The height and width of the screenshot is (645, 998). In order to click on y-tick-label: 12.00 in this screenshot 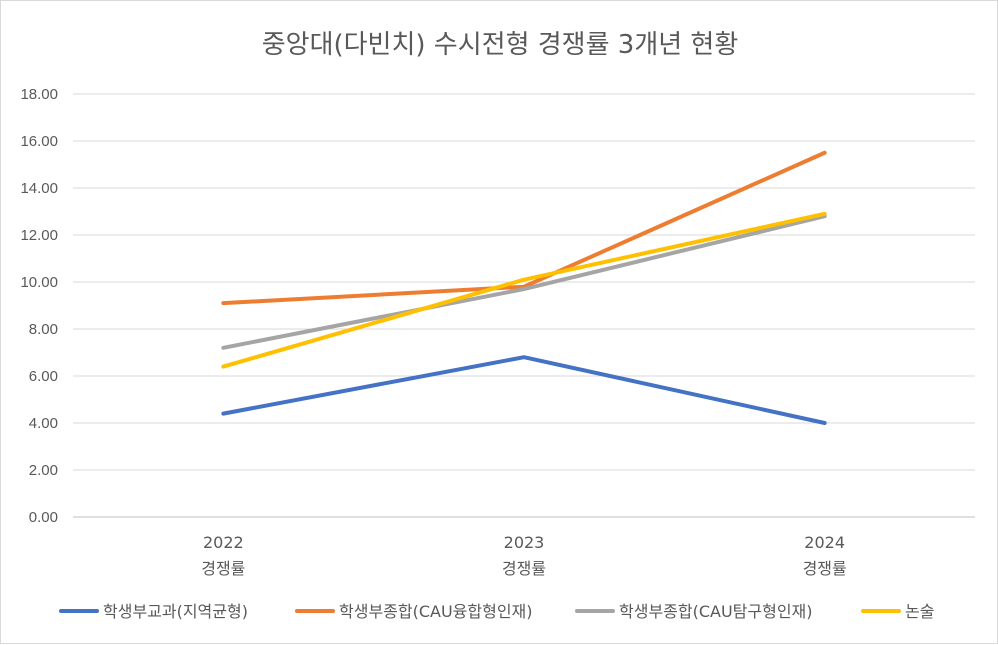, I will do `click(39, 235)`.